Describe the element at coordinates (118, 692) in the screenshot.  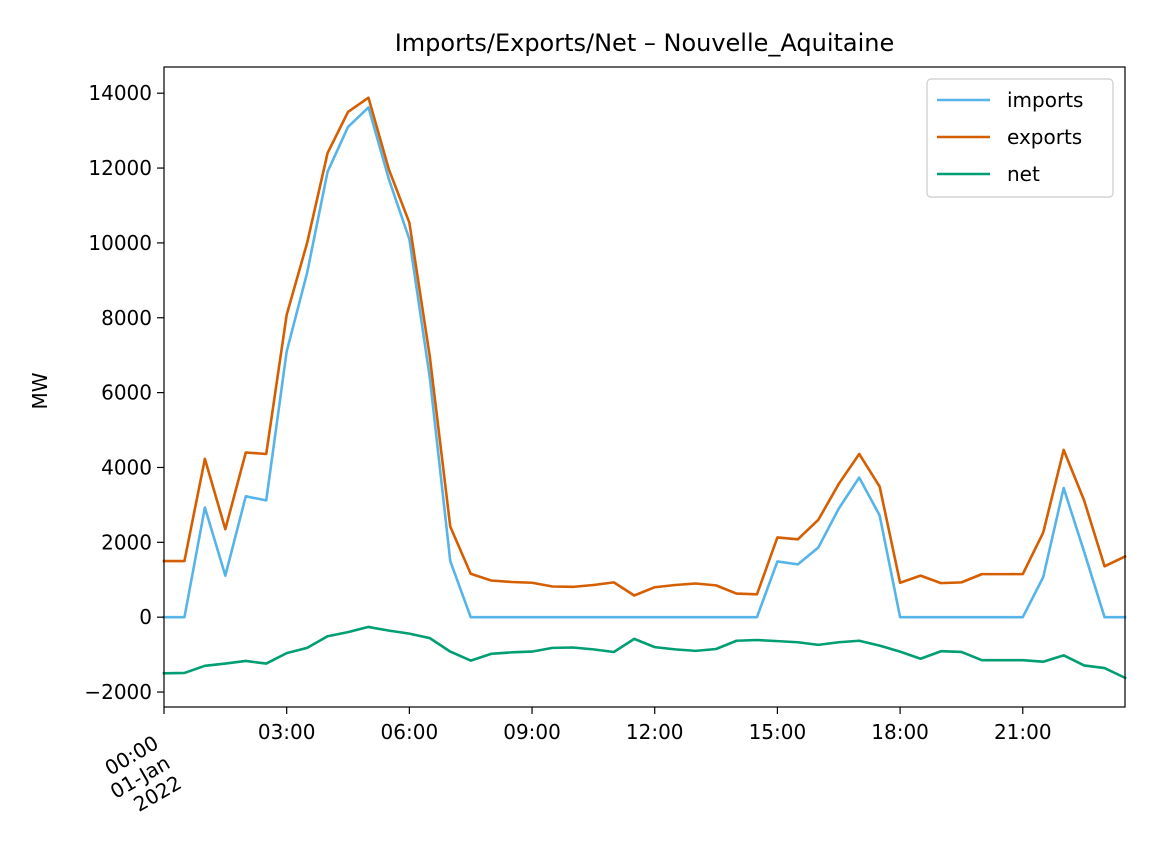
I see `y-tick-label: −2000` at that location.